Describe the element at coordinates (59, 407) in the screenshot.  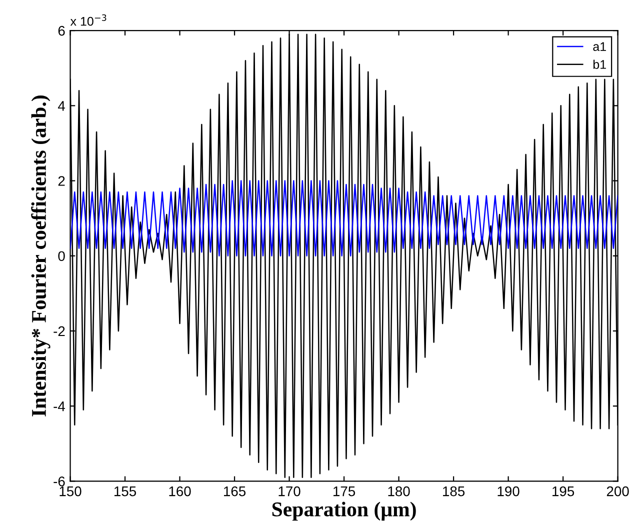
I see `y-tick-label: -4` at that location.